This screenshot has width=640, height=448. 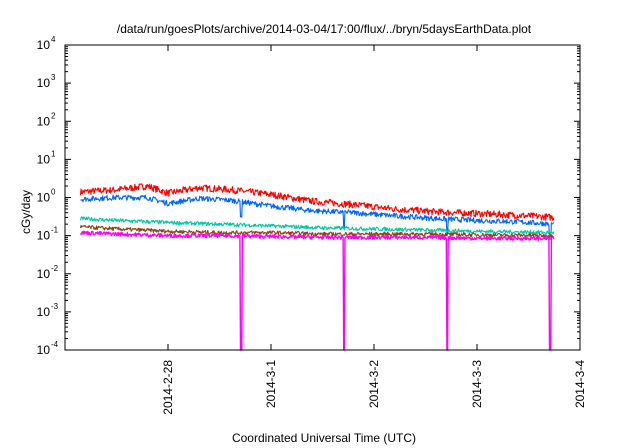 I want to click on x-tick-label: 2014-3-1, so click(x=271, y=384).